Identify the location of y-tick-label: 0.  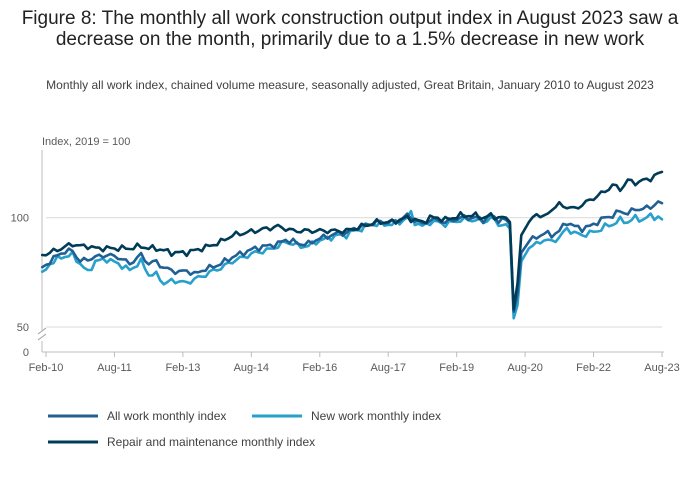
(26, 353).